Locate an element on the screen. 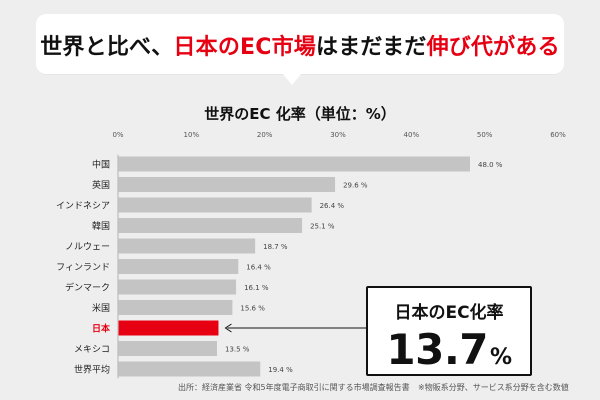 Image resolution: width=600 pixels, height=400 pixels. value-label: 48.0 % is located at coordinates (490, 165).